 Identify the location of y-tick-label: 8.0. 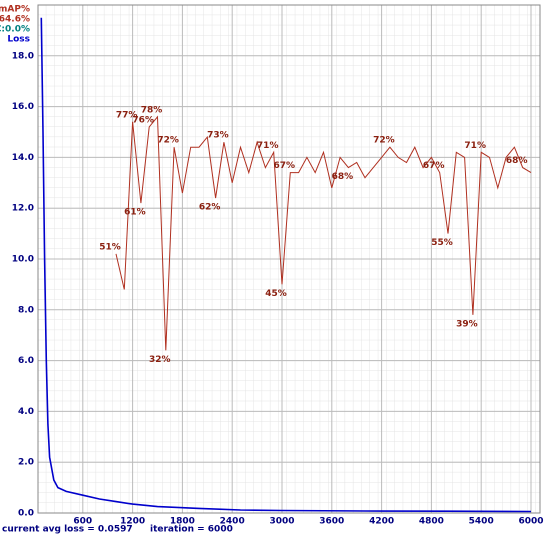
(26, 310).